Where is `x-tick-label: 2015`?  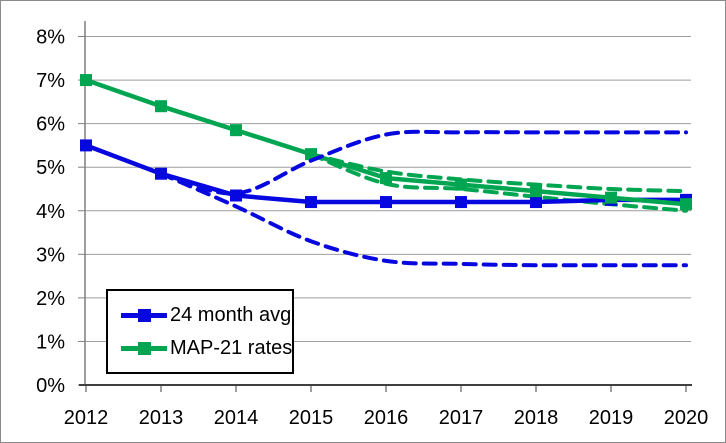
x-tick-label: 2015 is located at coordinates (311, 418).